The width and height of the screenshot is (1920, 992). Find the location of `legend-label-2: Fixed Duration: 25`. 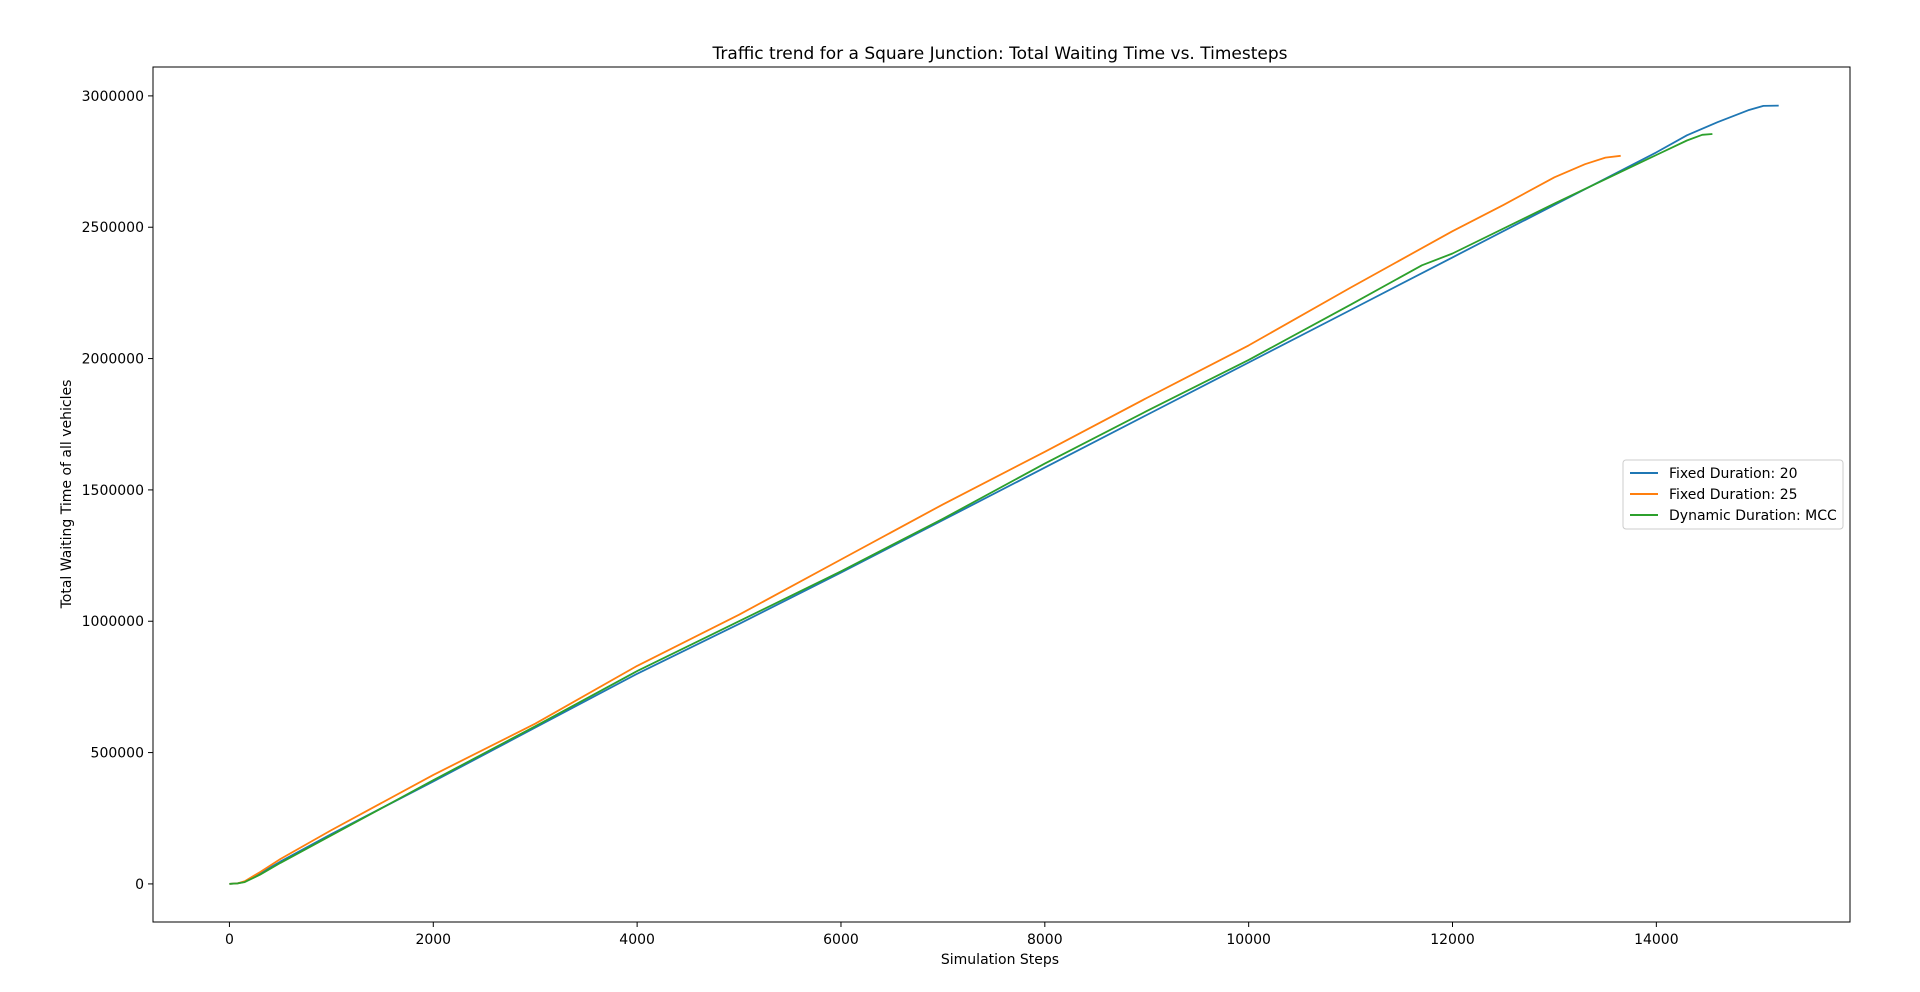

legend-label-2: Fixed Duration: 25 is located at coordinates (1733, 495).